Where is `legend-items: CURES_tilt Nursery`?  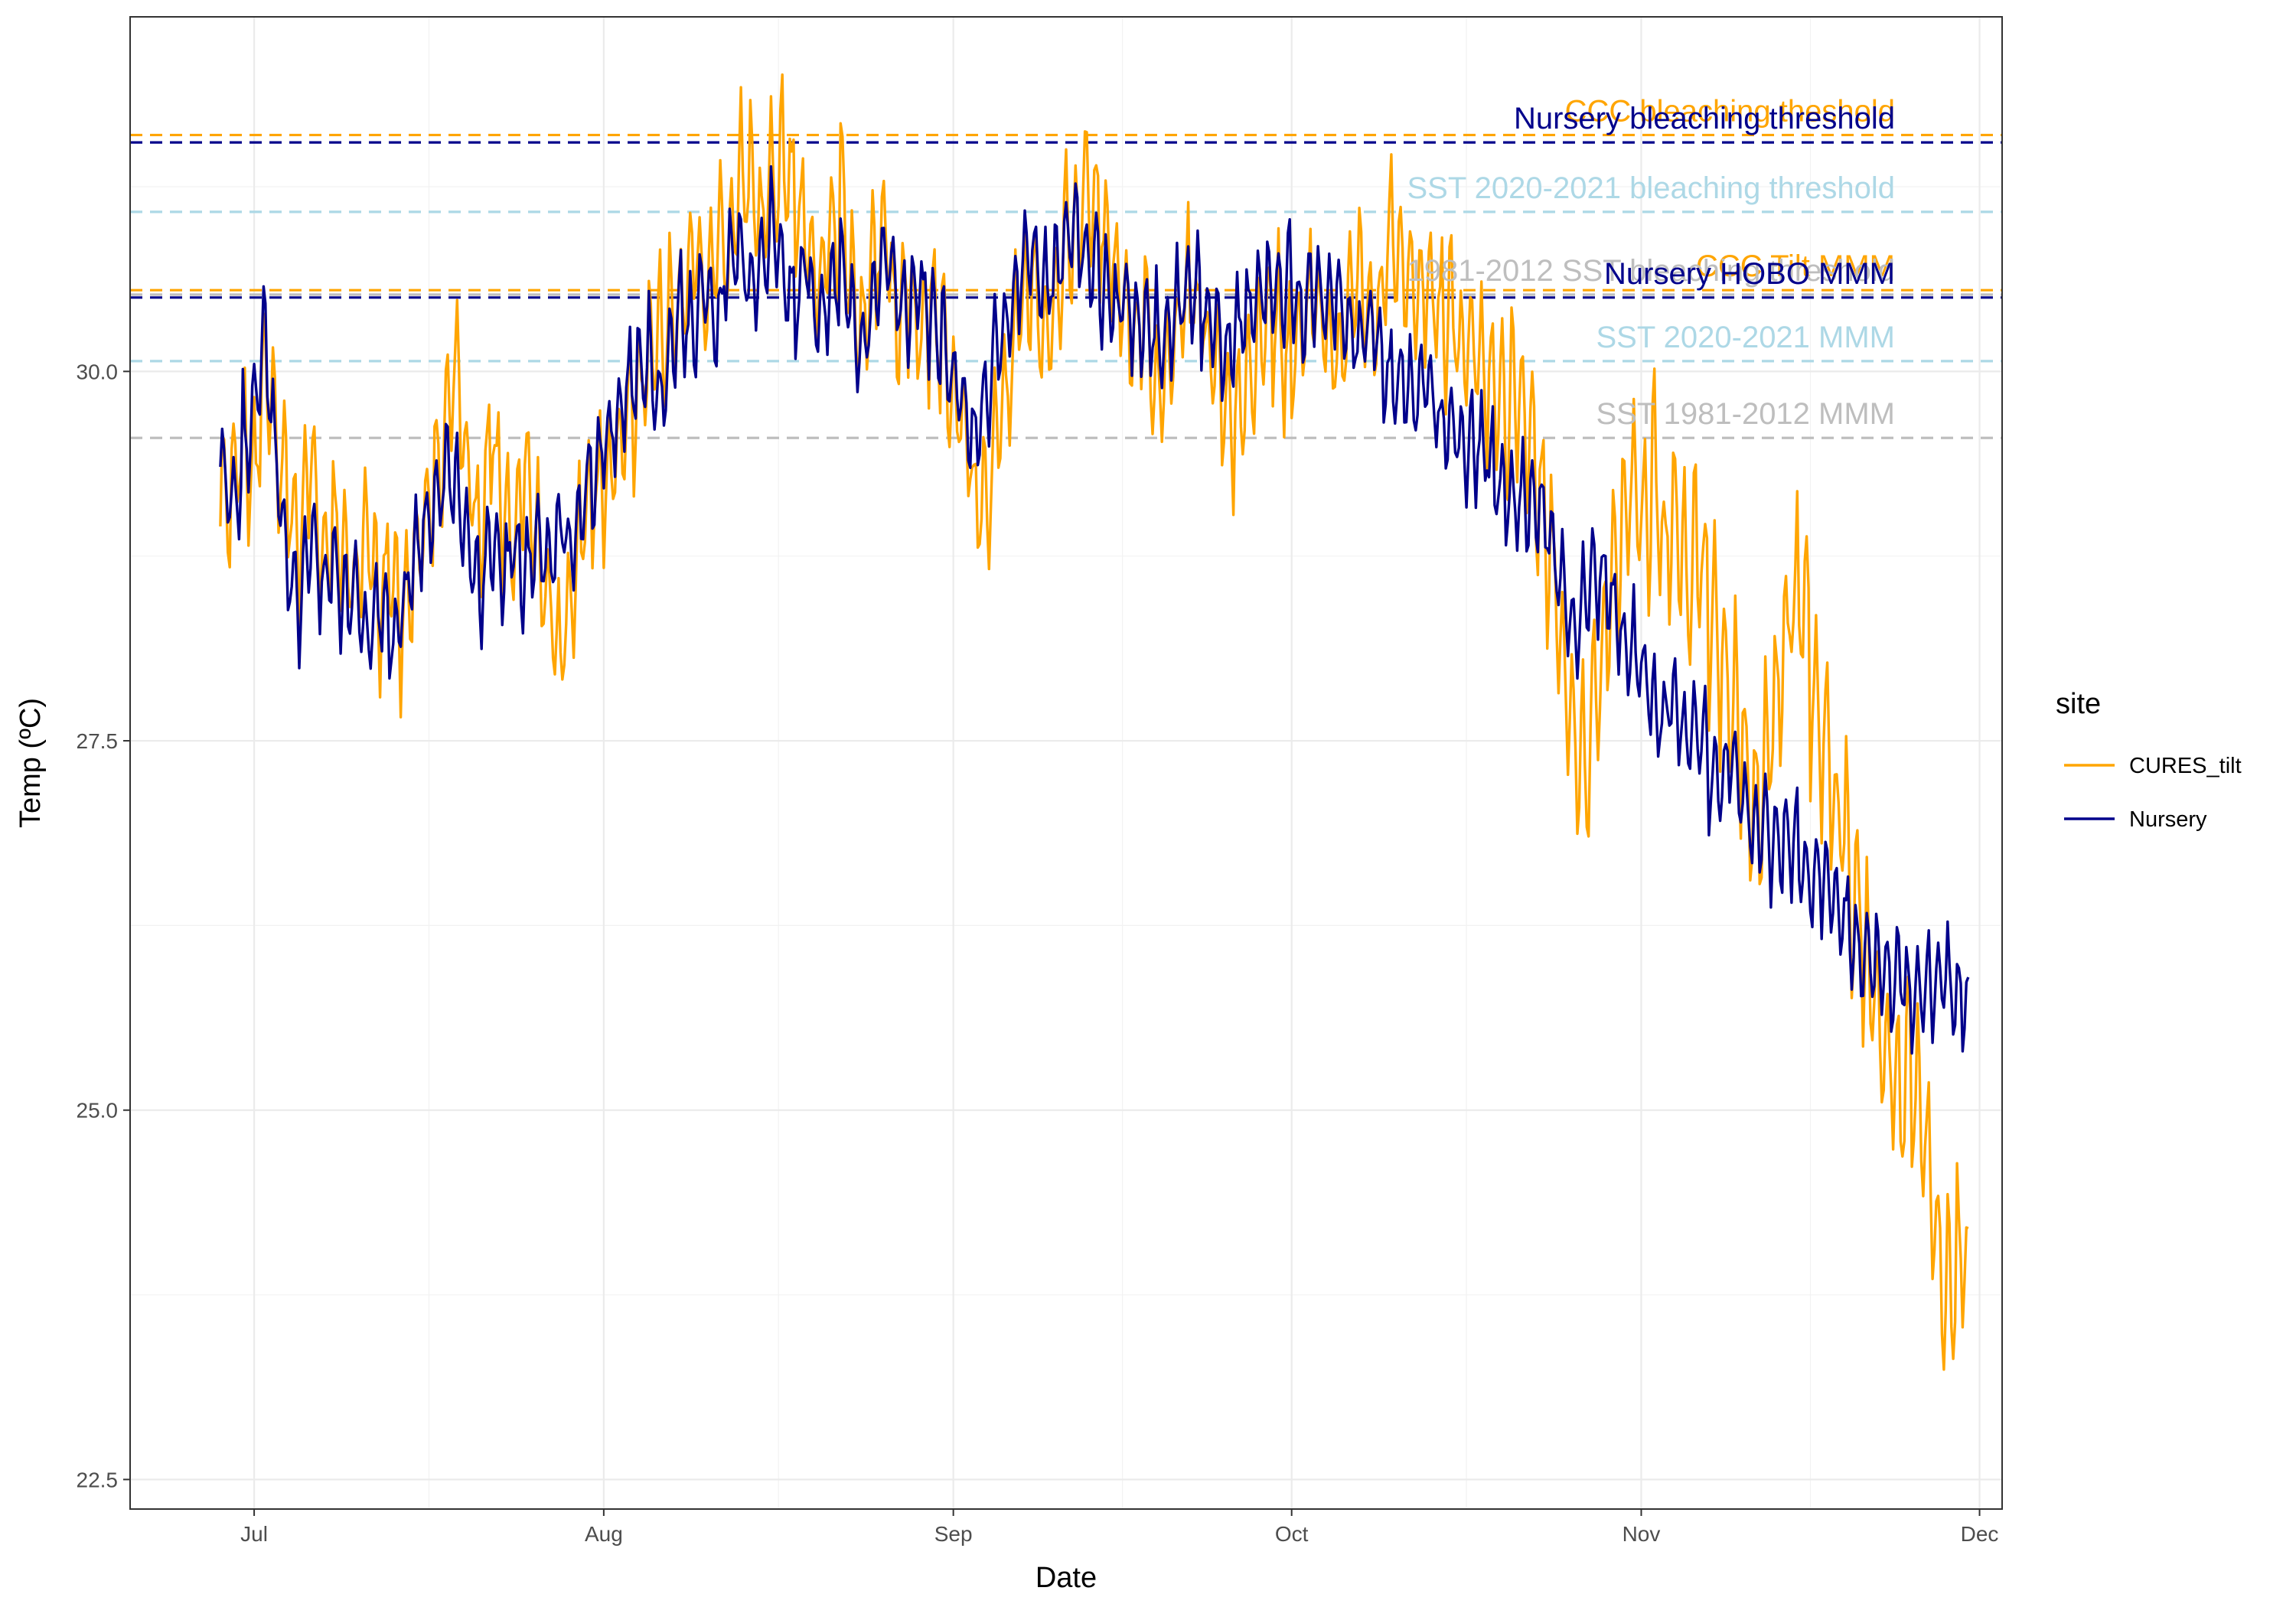 legend-items: CURES_tilt Nursery is located at coordinates (2153, 793).